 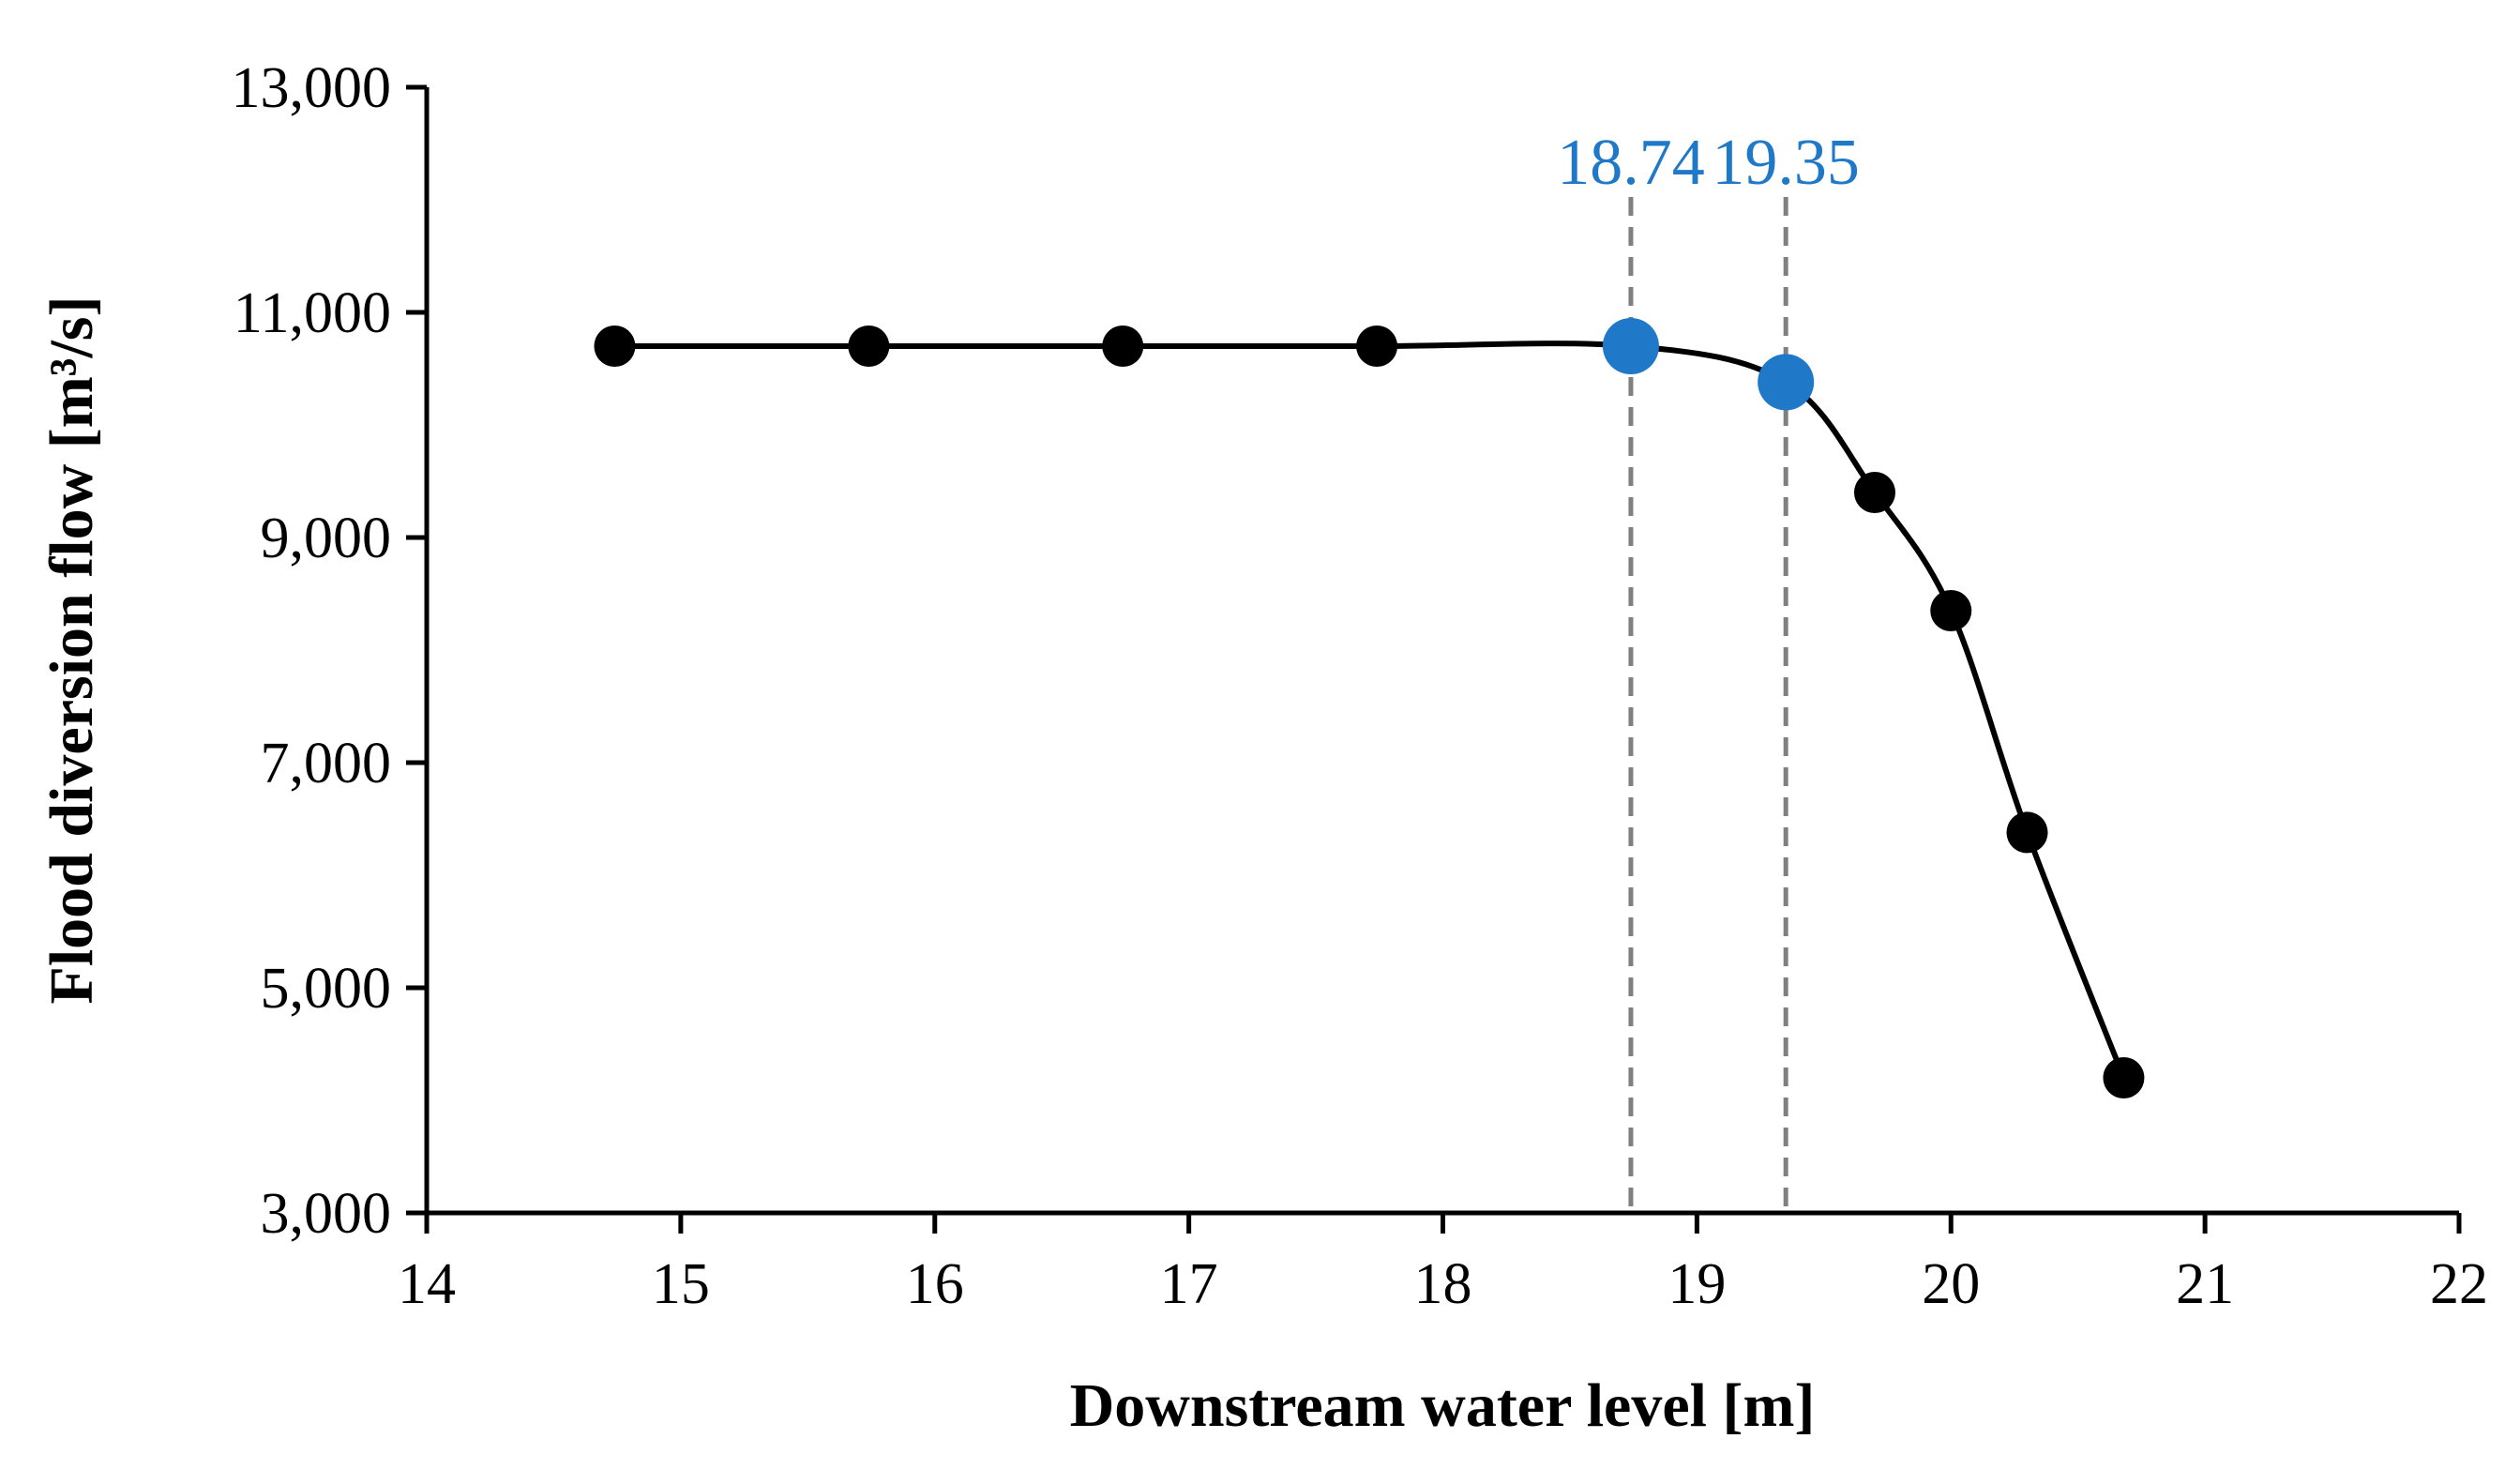 What do you see at coordinates (326, 538) in the screenshot?
I see `y-tick-label: 9,000` at bounding box center [326, 538].